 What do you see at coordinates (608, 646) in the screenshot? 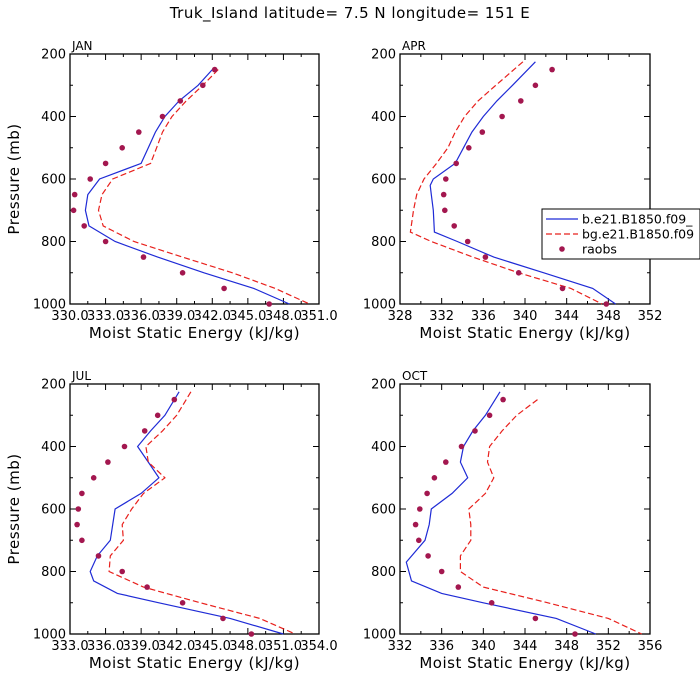
I see `x-tick-label: 352` at bounding box center [608, 646].